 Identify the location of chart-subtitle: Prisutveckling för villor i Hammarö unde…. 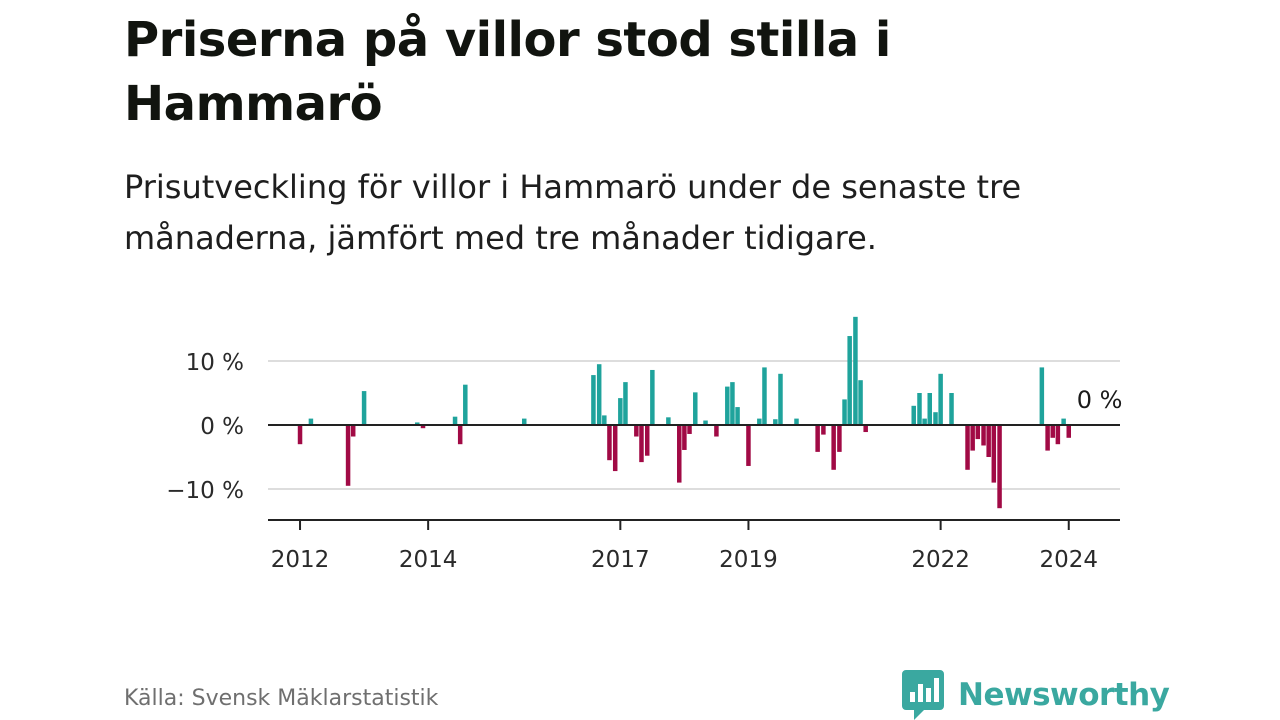
(573, 212).